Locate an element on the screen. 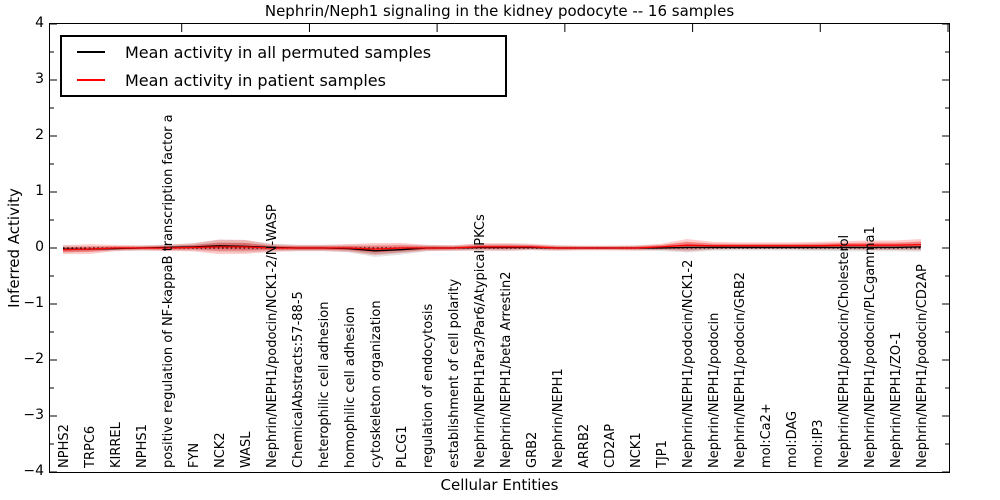 The width and height of the screenshot is (1000, 500). x-tick-label: heterophilic cell adhesion is located at coordinates (324, 385).